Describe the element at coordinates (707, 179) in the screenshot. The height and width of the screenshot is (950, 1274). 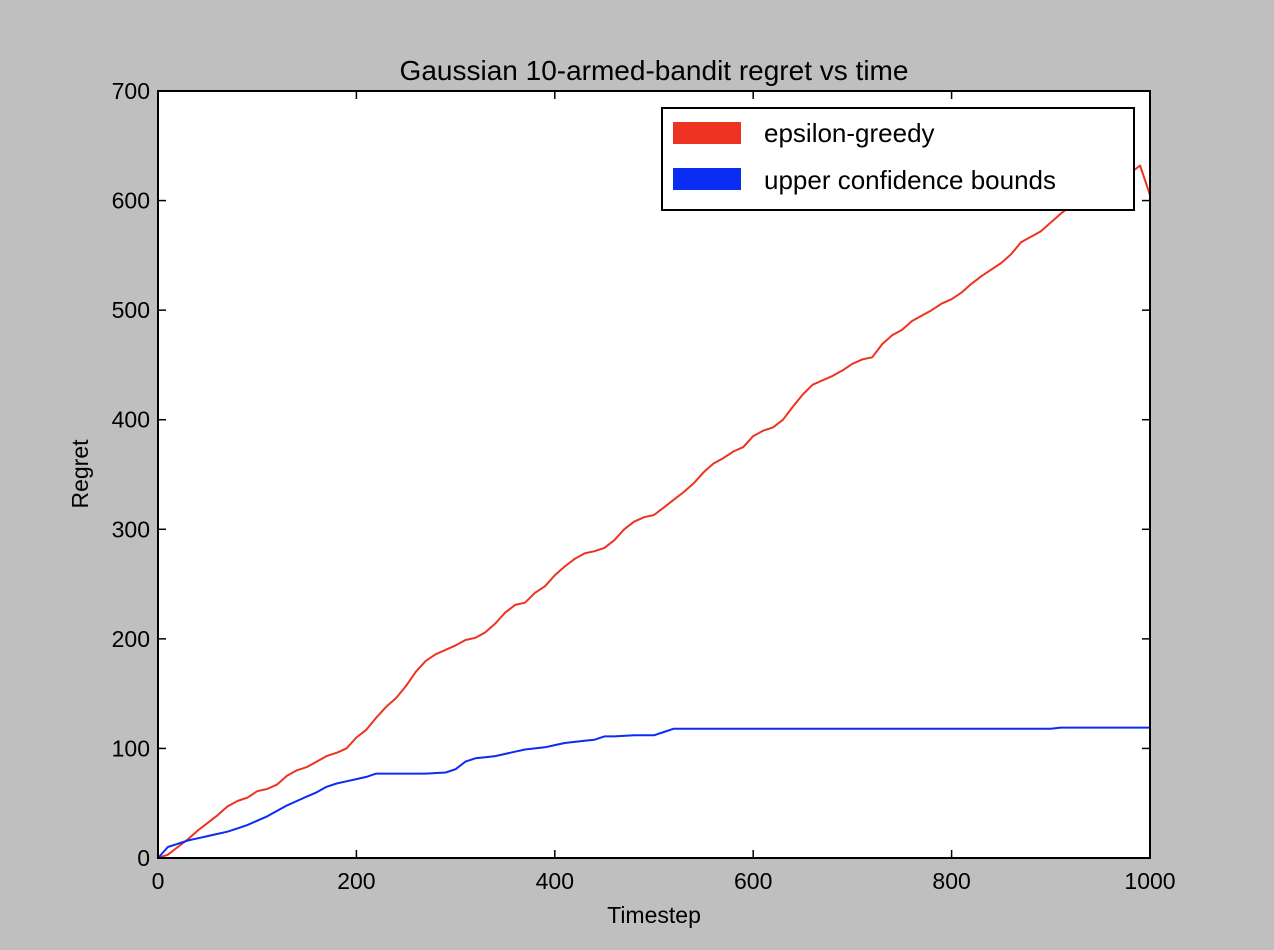
I see `legend-swatch-upper-confidence-bounds` at that location.